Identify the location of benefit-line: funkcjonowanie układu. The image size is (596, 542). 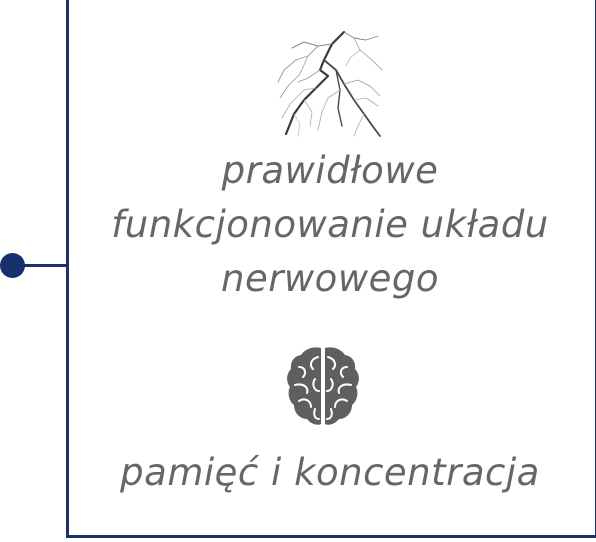
(330, 224).